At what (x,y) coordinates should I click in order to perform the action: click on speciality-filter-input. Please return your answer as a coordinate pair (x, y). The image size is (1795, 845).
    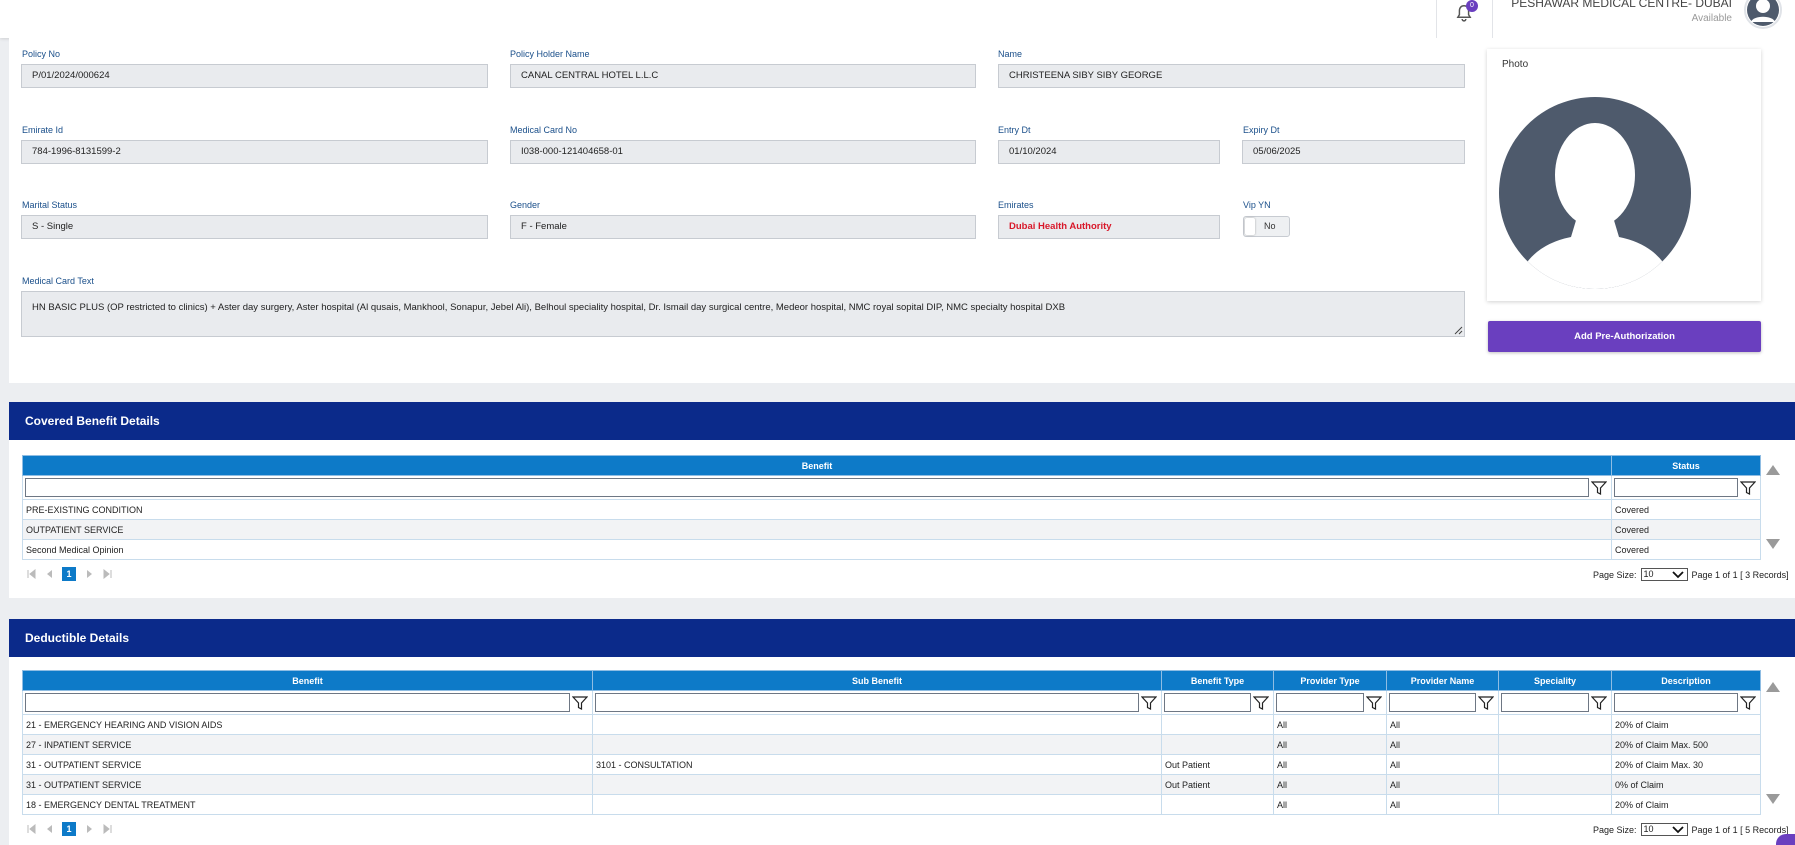
    Looking at the image, I should click on (1545, 702).